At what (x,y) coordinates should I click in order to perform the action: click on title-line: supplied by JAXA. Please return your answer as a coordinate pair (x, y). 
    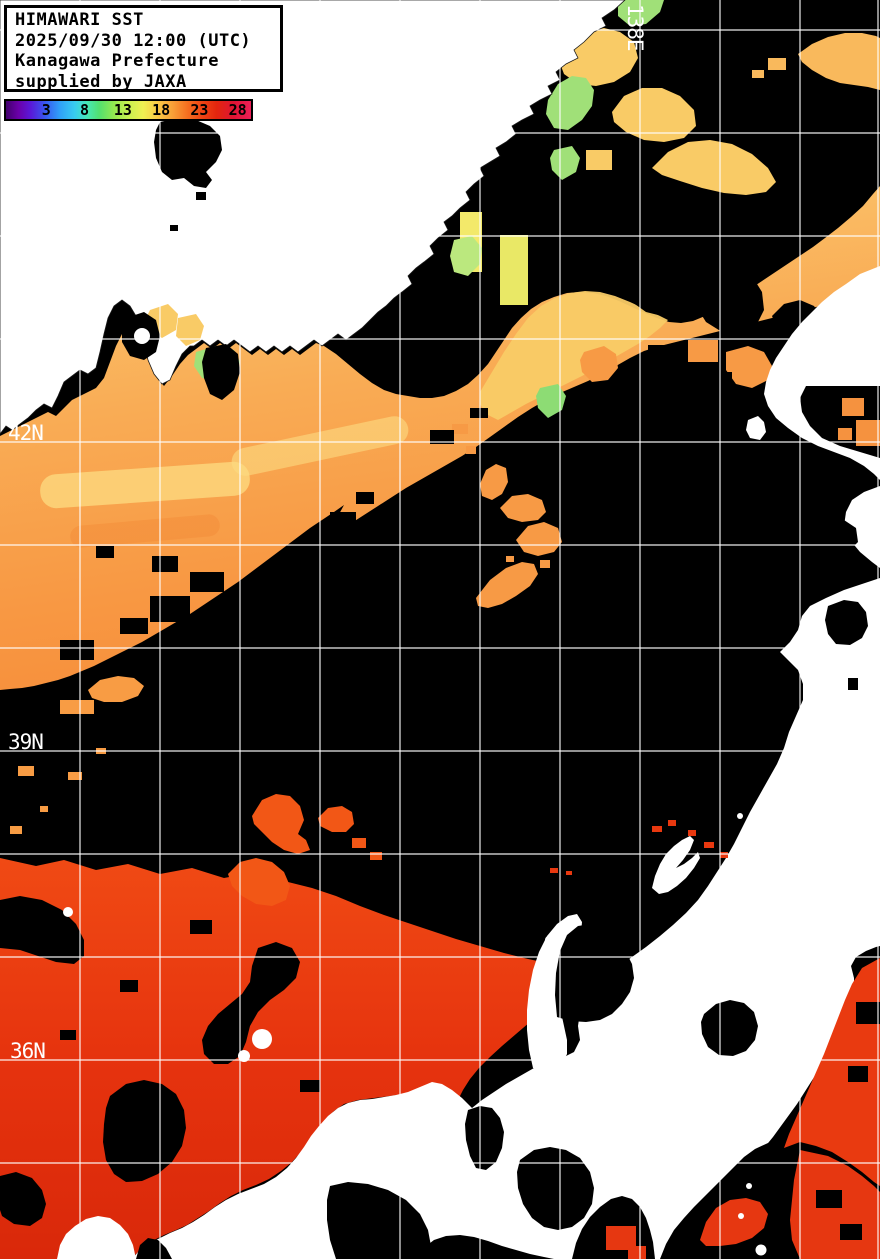
    Looking at the image, I should click on (101, 81).